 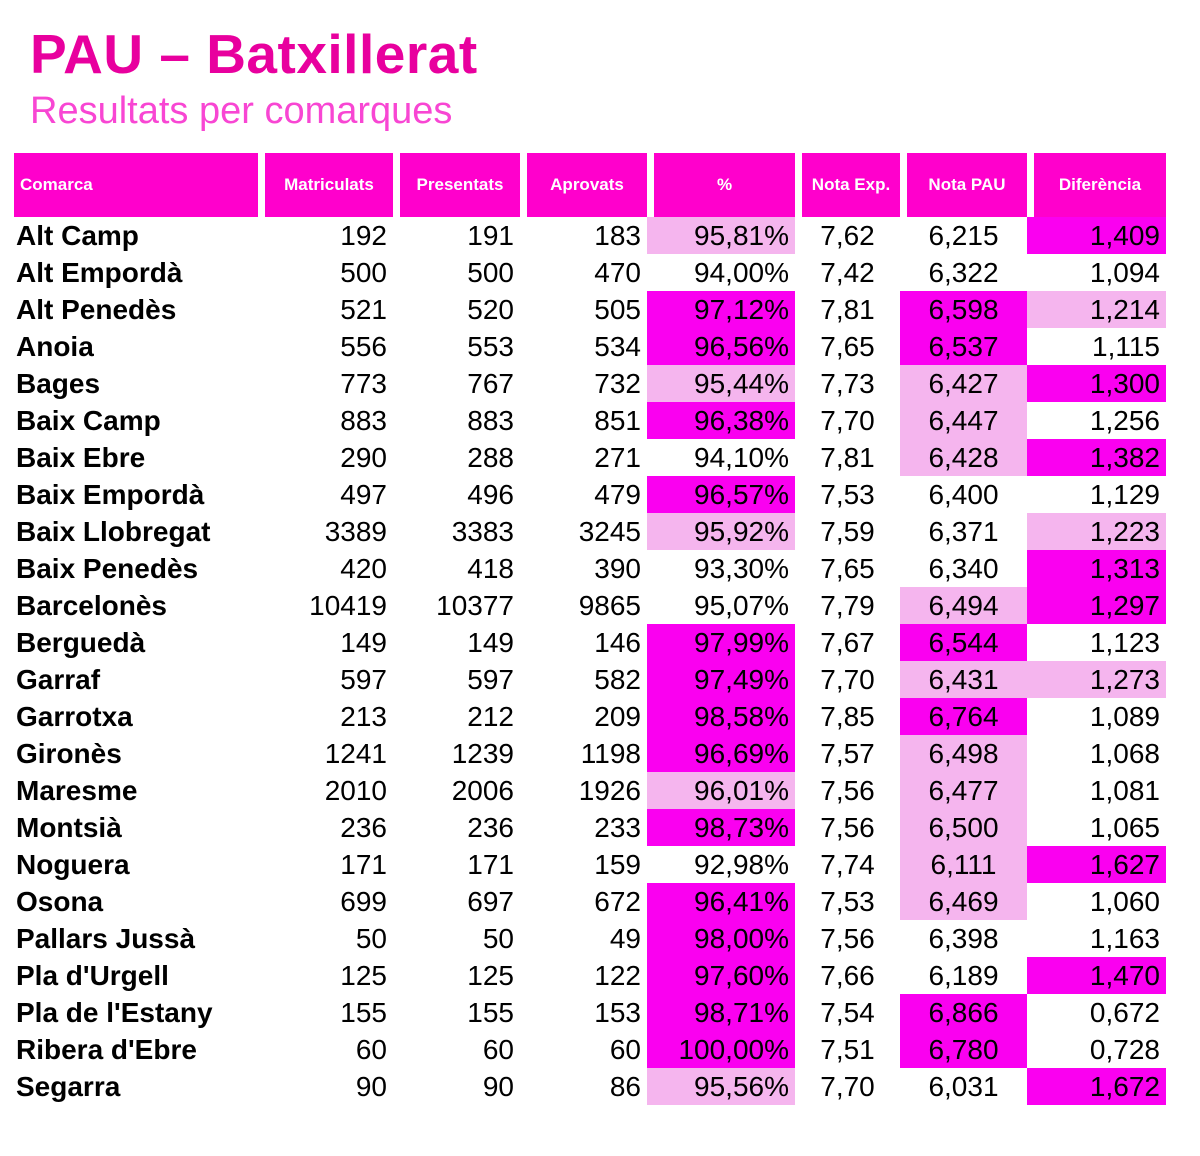 What do you see at coordinates (55, 346) in the screenshot?
I see `cell-comarca: Anoia` at bounding box center [55, 346].